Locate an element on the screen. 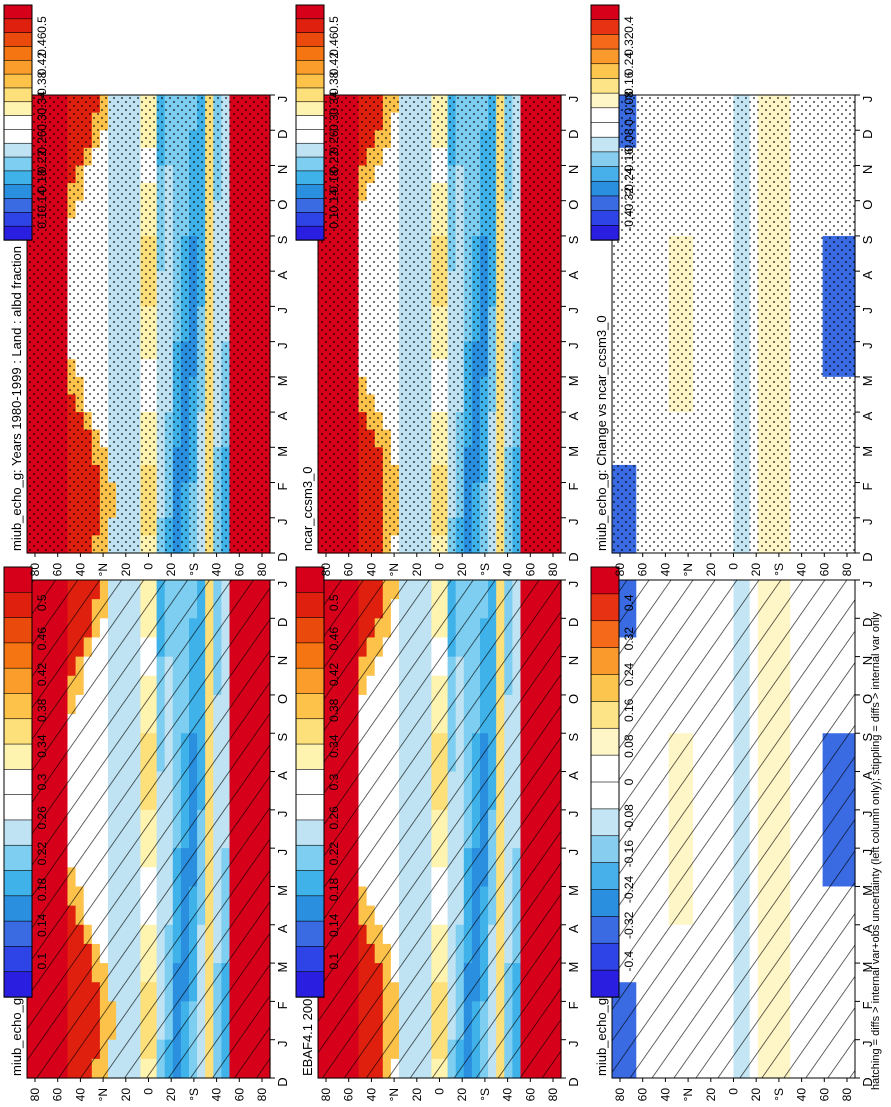  colorbar-label: 0.26 is located at coordinates (334, 142).